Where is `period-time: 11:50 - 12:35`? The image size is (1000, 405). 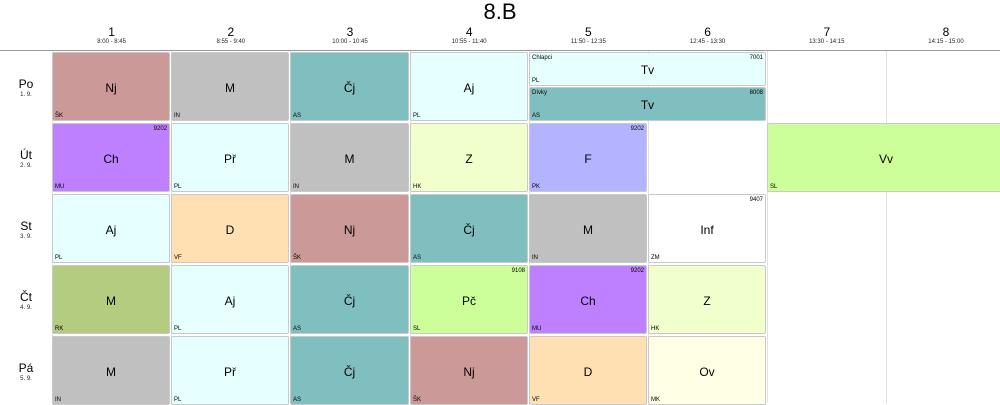
period-time: 11:50 - 12:35 is located at coordinates (588, 42).